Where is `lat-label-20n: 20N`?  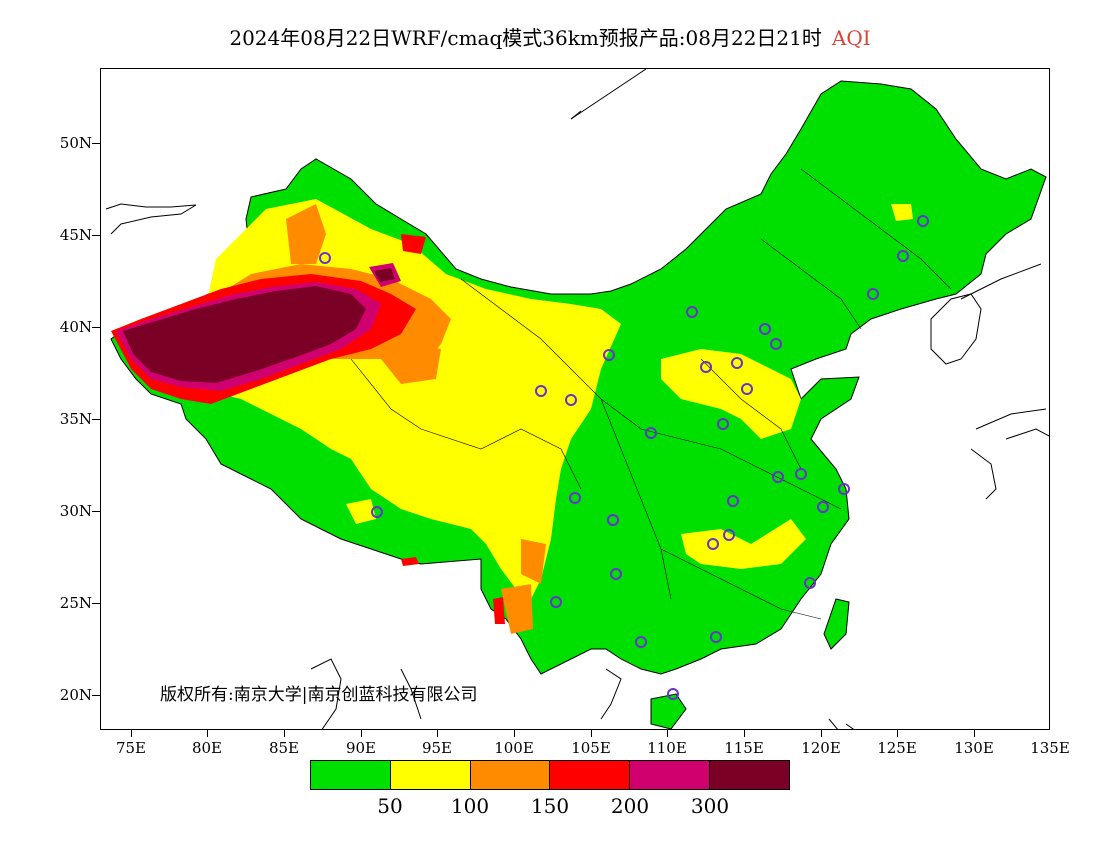
lat-label-20n: 20N is located at coordinates (75, 695).